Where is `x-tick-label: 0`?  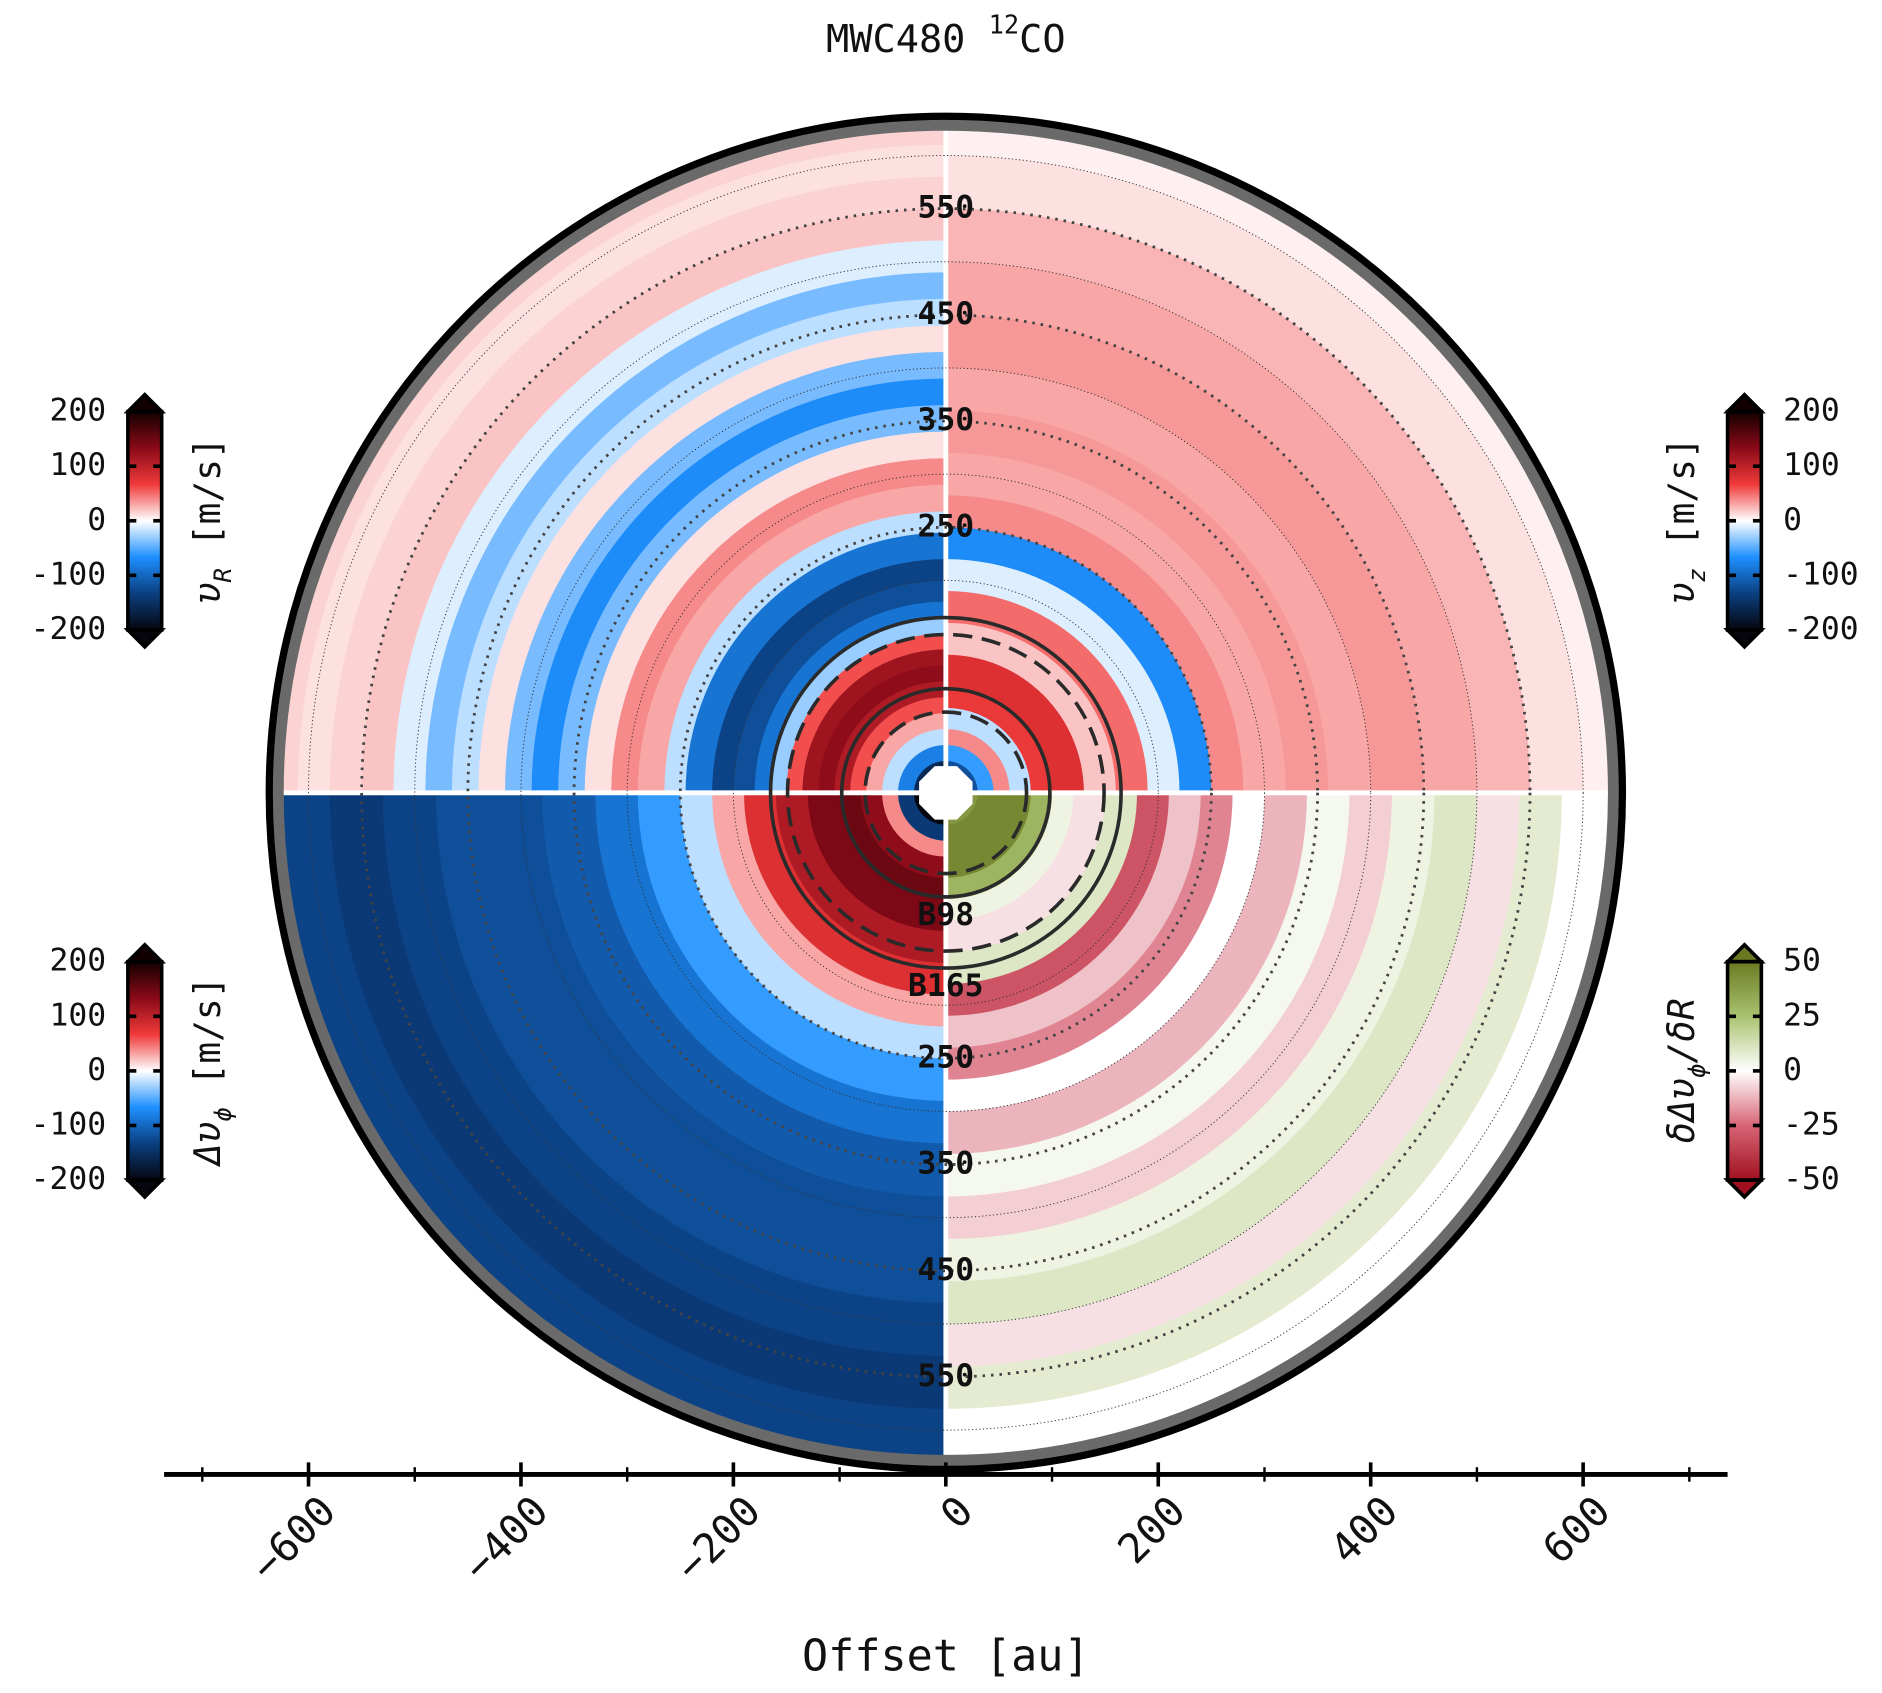 x-tick-label: 0 is located at coordinates (956, 1512).